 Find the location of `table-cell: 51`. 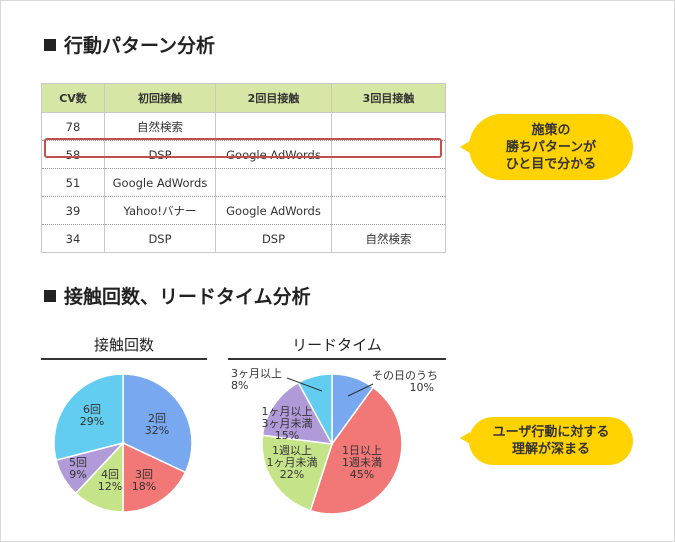

table-cell: 51 is located at coordinates (73, 182).